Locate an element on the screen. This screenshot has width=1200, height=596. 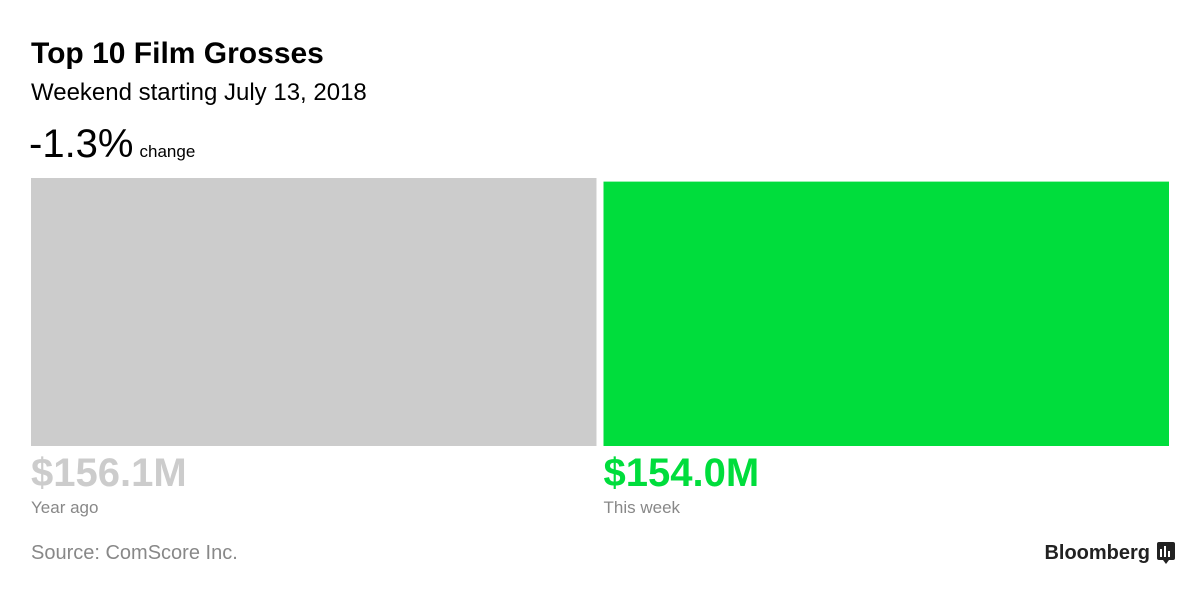
brand-icon is located at coordinates (1166, 553).